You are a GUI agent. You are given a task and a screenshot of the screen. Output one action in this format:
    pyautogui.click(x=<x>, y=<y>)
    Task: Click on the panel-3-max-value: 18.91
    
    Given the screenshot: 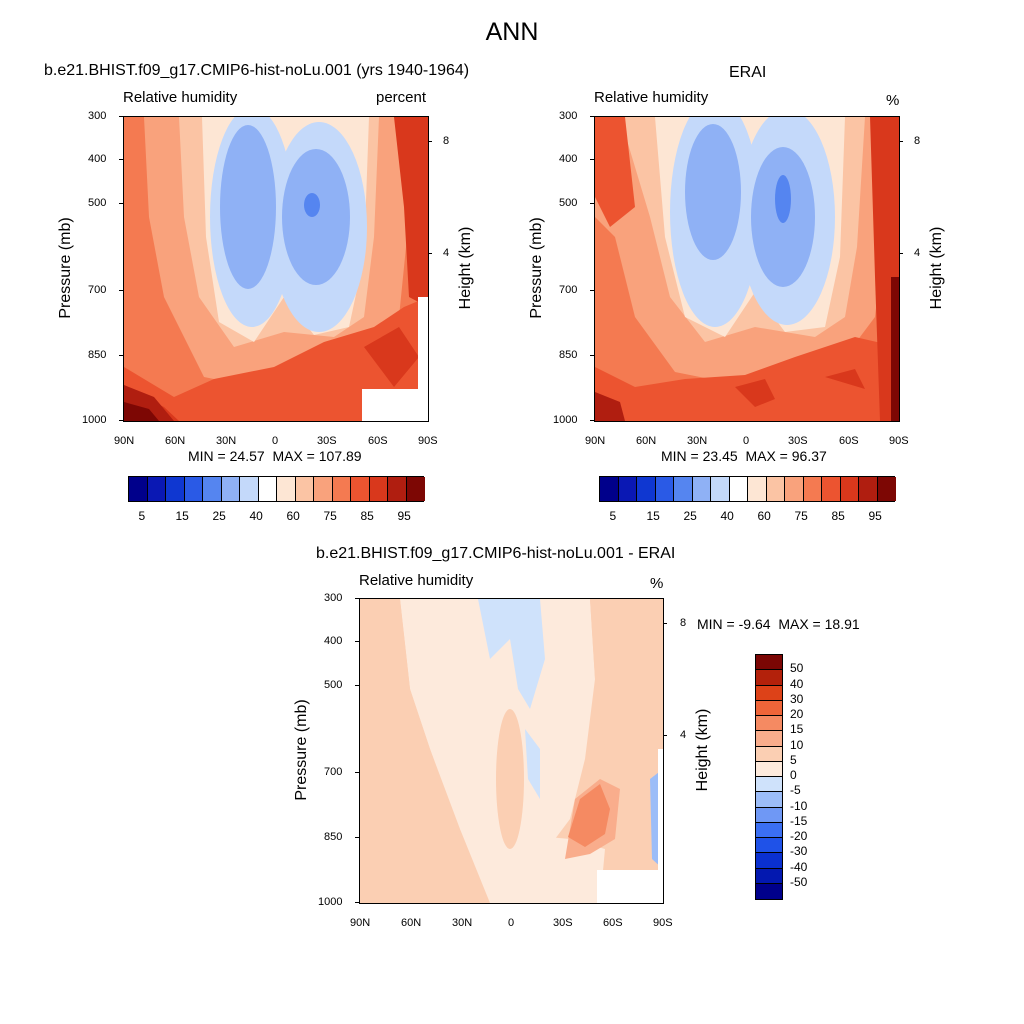 What is the action you would take?
    pyautogui.click(x=842, y=624)
    